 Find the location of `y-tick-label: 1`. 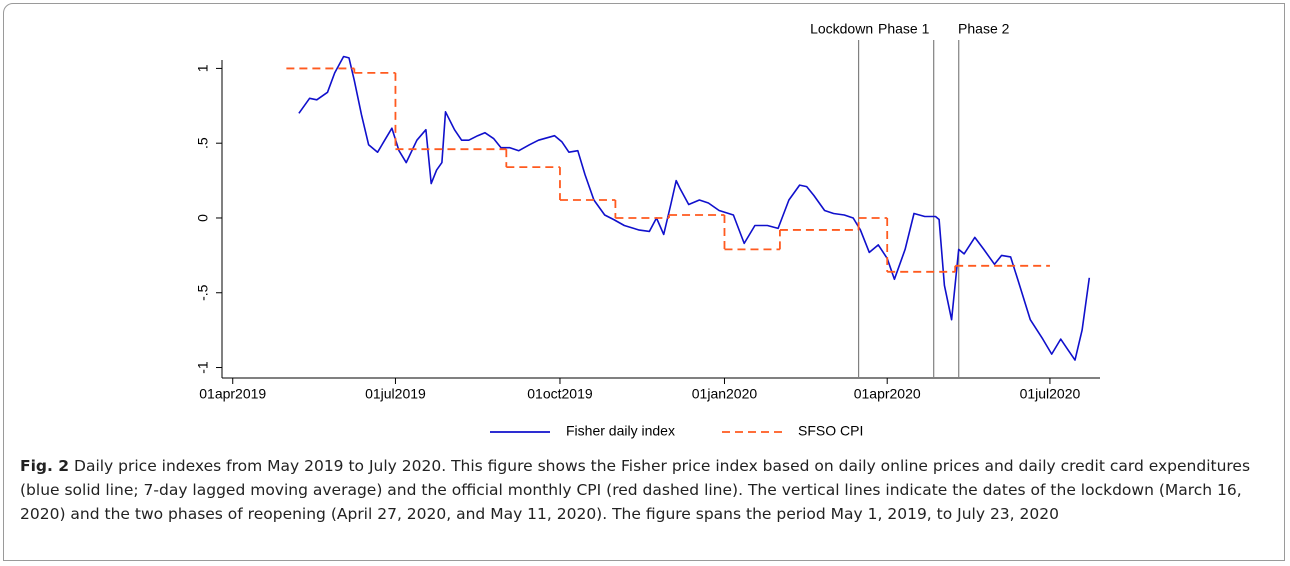

y-tick-label: 1 is located at coordinates (203, 68).